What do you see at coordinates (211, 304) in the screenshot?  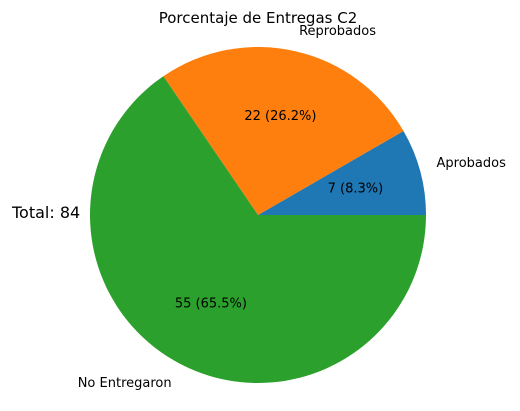 I see `slice-value-label: 55 (65.5%)` at bounding box center [211, 304].